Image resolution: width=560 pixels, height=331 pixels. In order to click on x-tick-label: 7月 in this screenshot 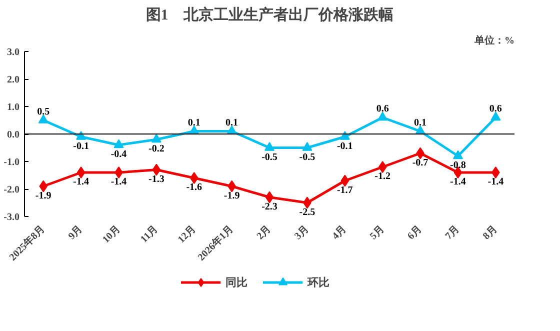, I will do `click(452, 233)`.